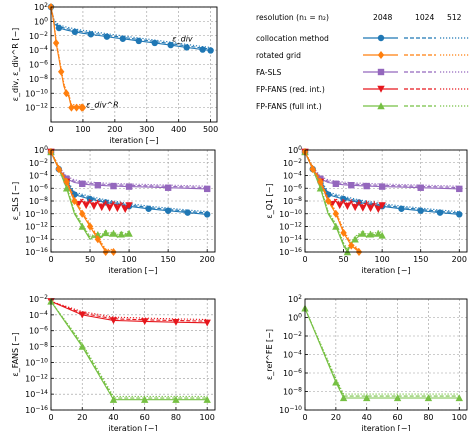  Describe the element at coordinates (278, 55) in the screenshot. I see `legend-label: rotated grid` at that location.